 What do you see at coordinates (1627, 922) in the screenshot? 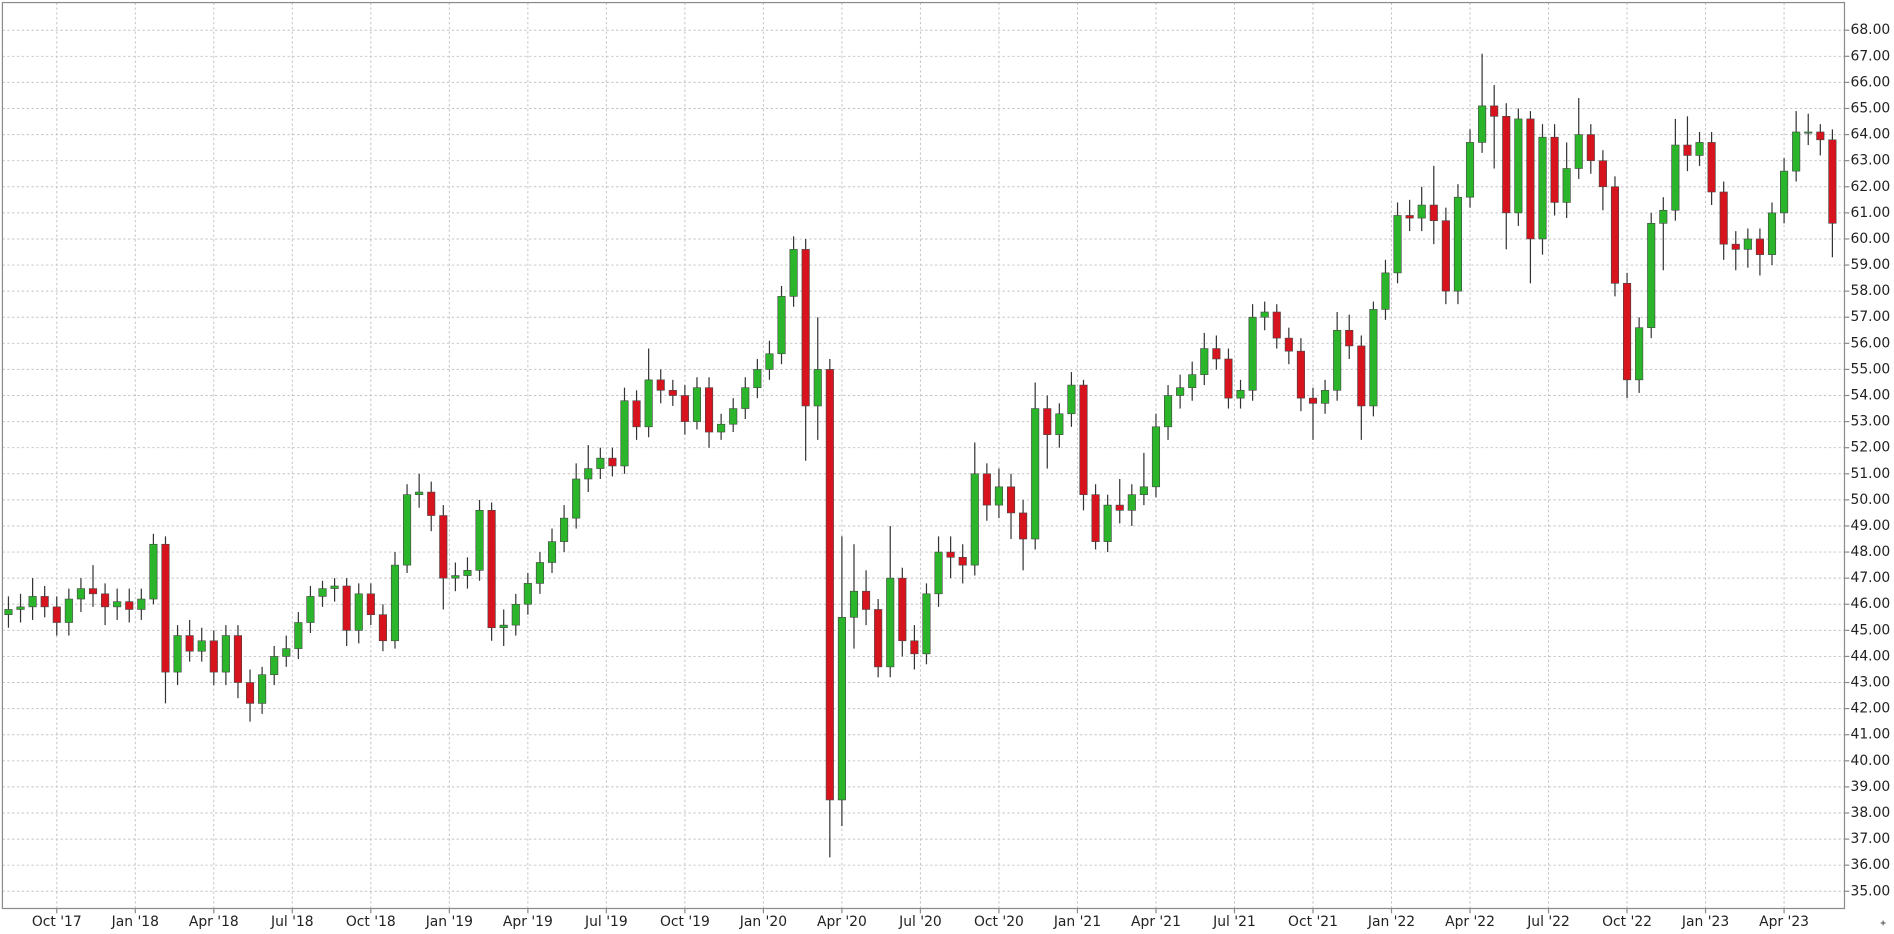
I see `x-tick-label: Oct '22` at bounding box center [1627, 922].